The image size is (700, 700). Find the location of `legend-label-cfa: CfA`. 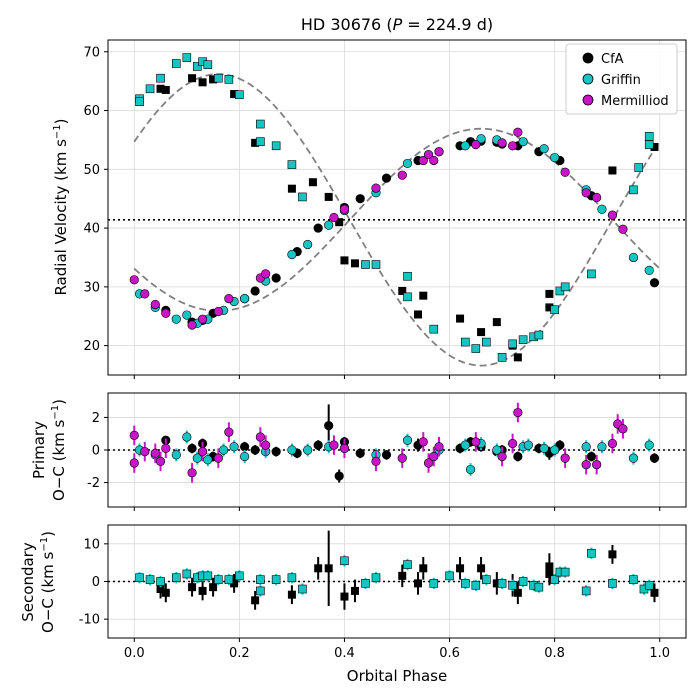

legend-label-cfa: CfA is located at coordinates (612, 59).